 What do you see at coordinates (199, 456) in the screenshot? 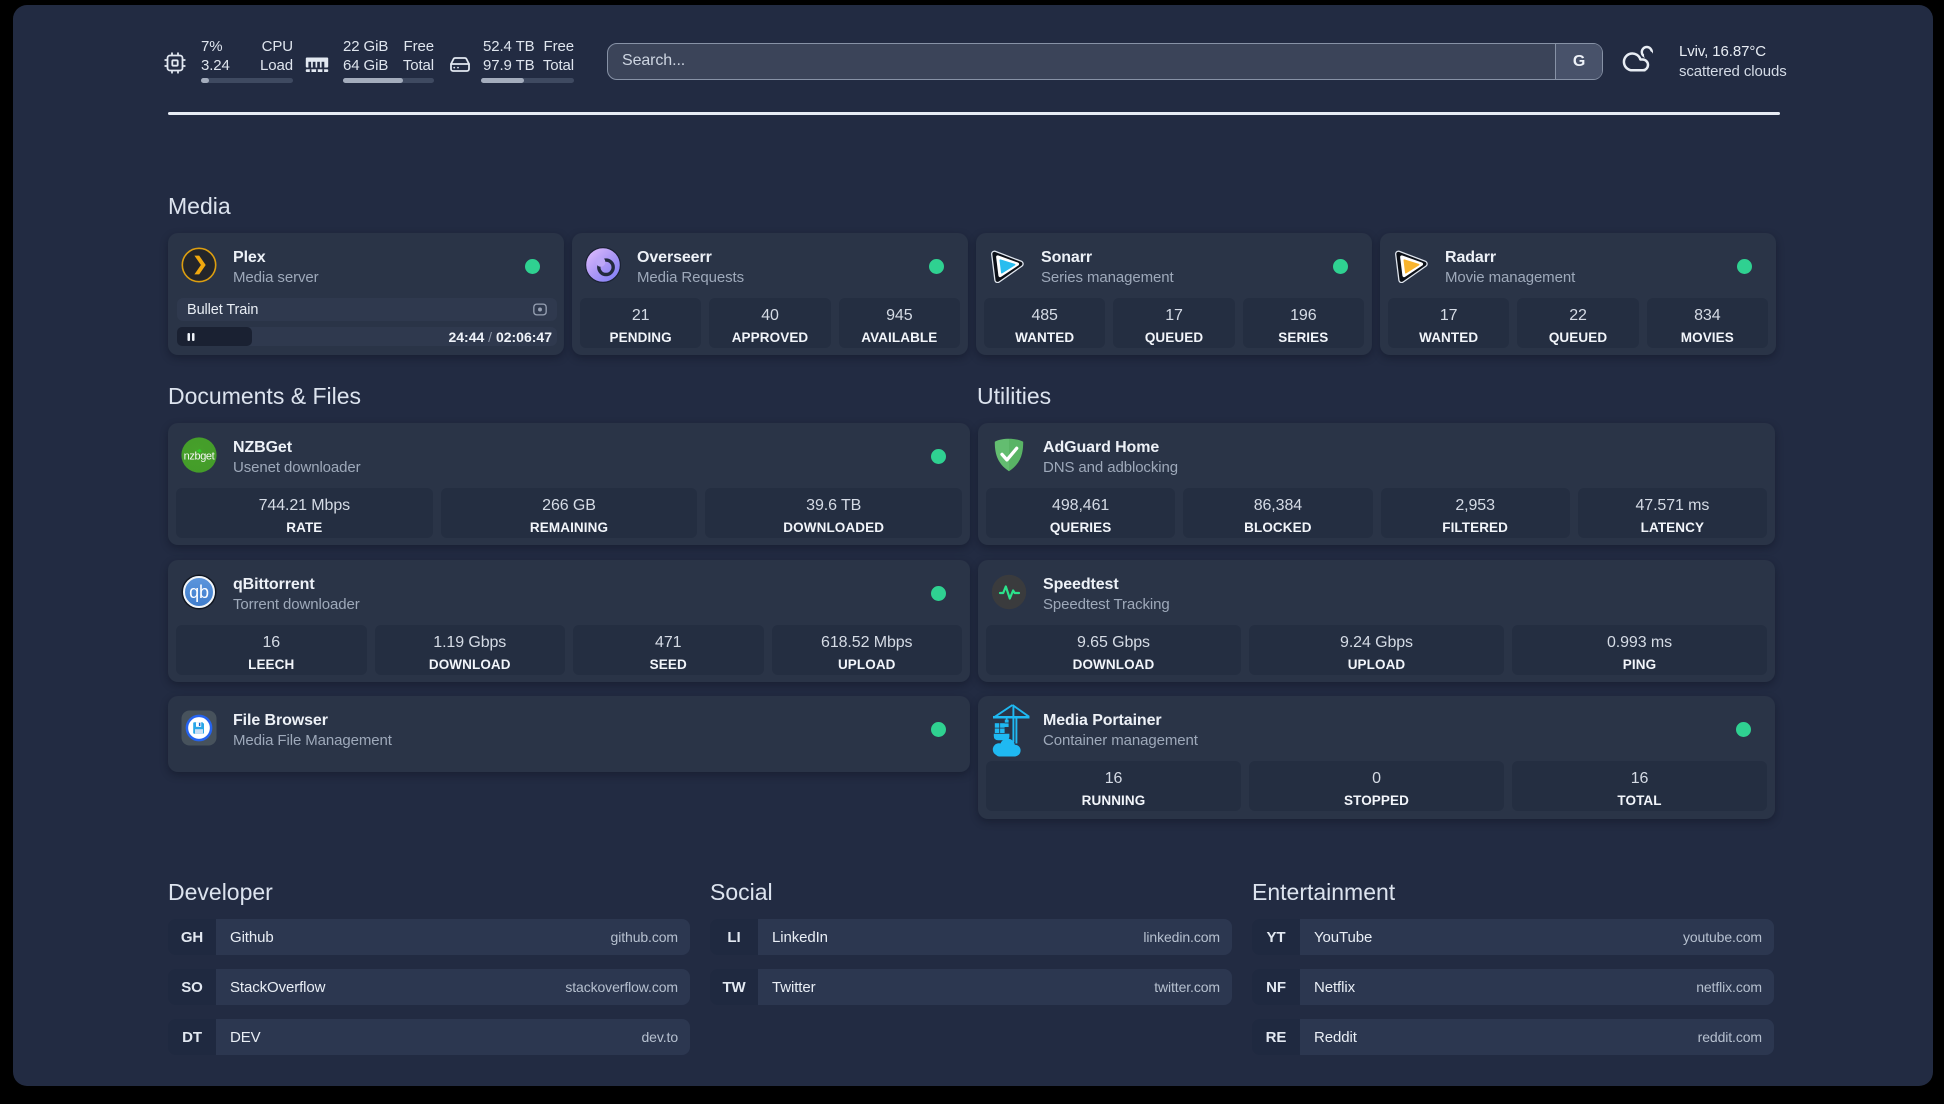
I see `svg-text: nzbget` at bounding box center [199, 456].